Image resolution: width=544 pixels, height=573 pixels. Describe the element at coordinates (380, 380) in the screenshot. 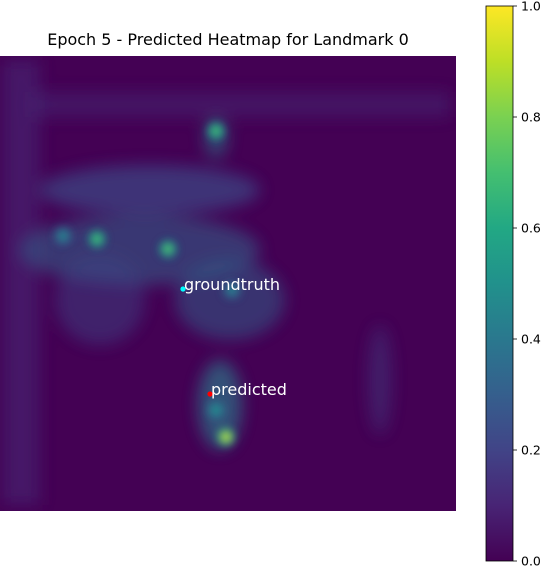

I see `right-streak` at that location.